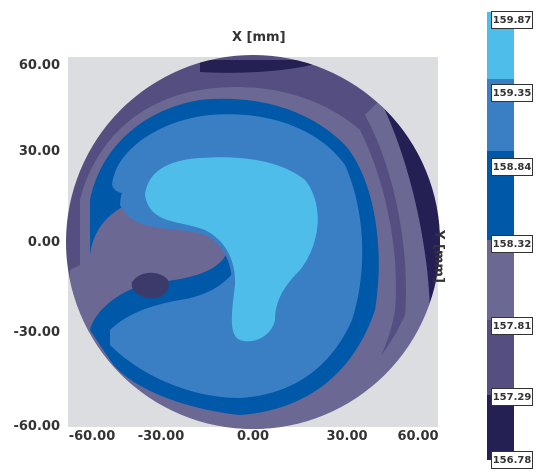 The height and width of the screenshot is (475, 546). Describe the element at coordinates (512, 397) in the screenshot. I see `colorbar-level-label: 157.29` at that location.